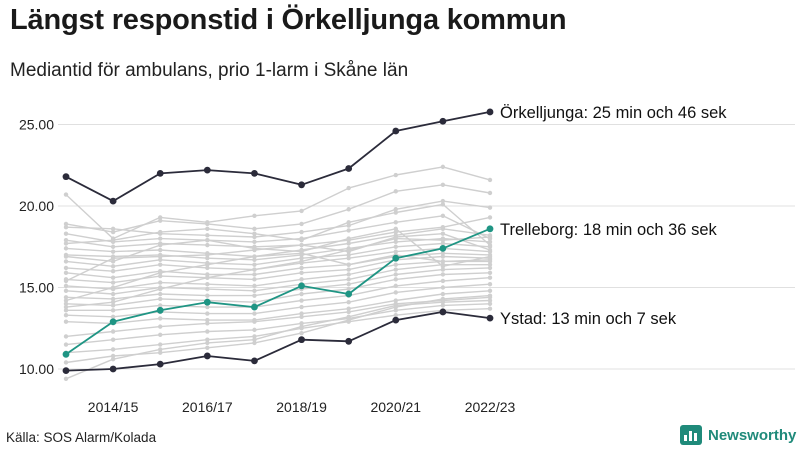  Describe the element at coordinates (752, 435) in the screenshot. I see `brand-name: Newsworthy` at that location.